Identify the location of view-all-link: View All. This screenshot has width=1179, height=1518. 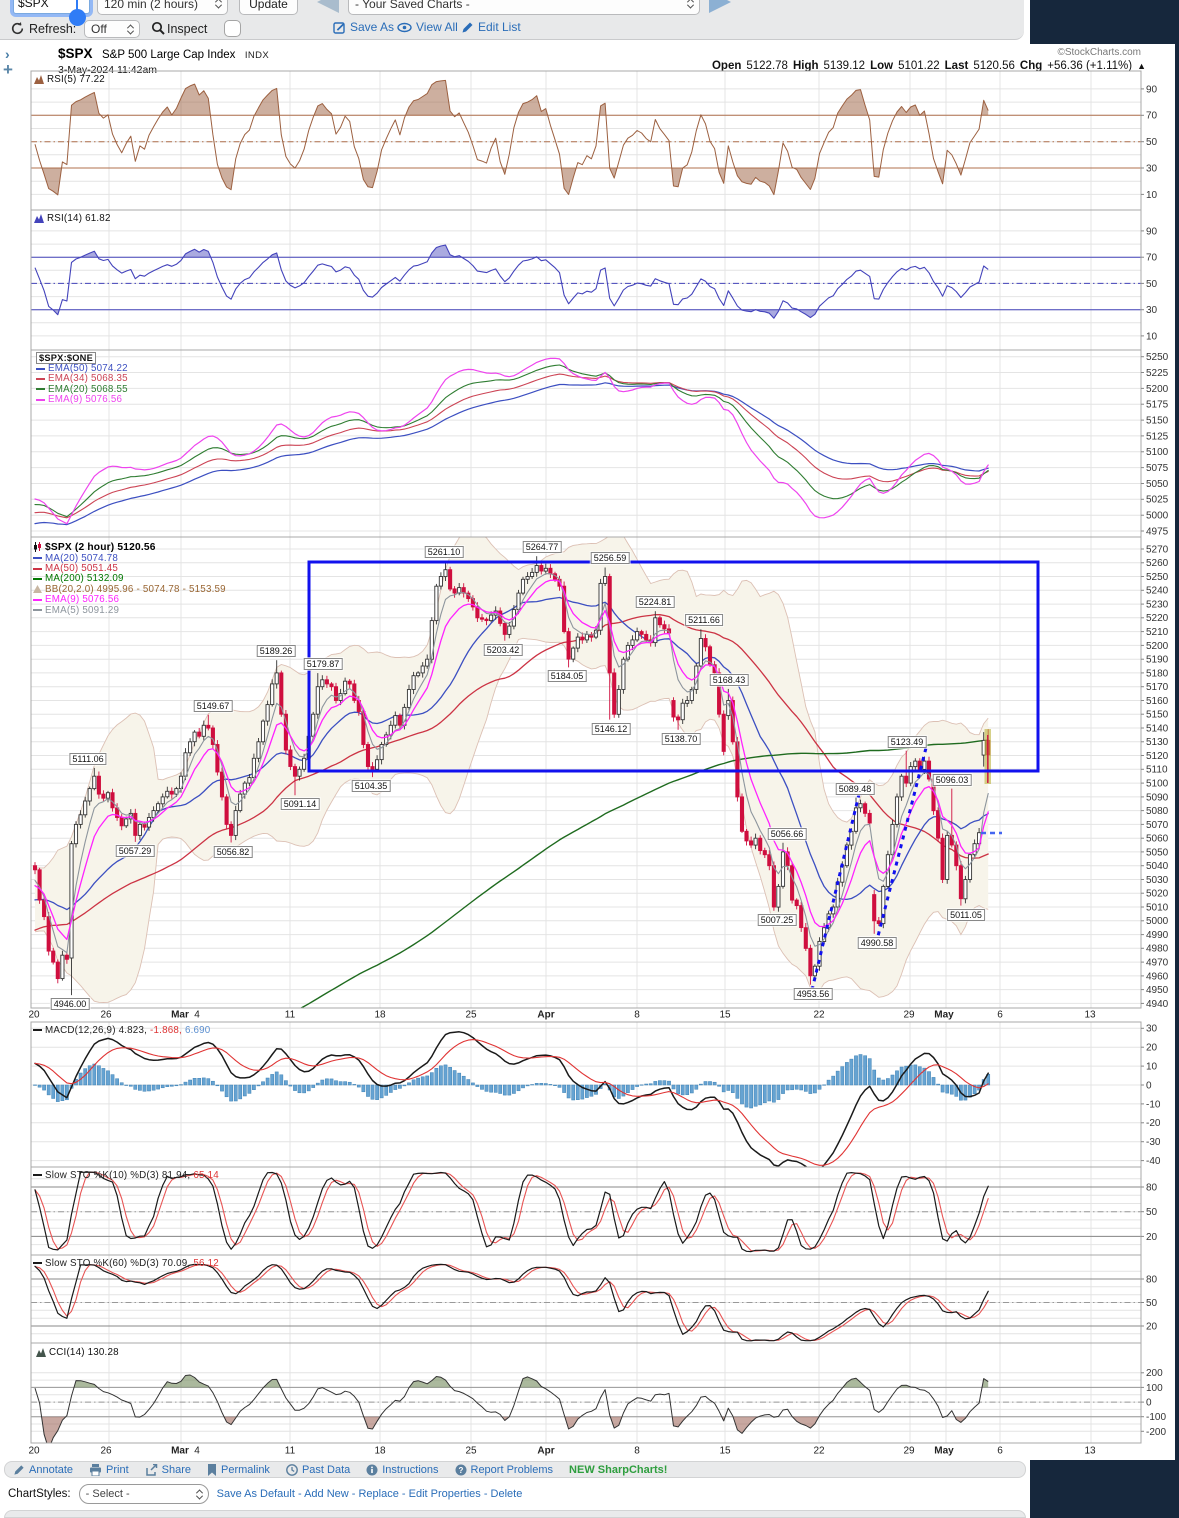
(427, 27).